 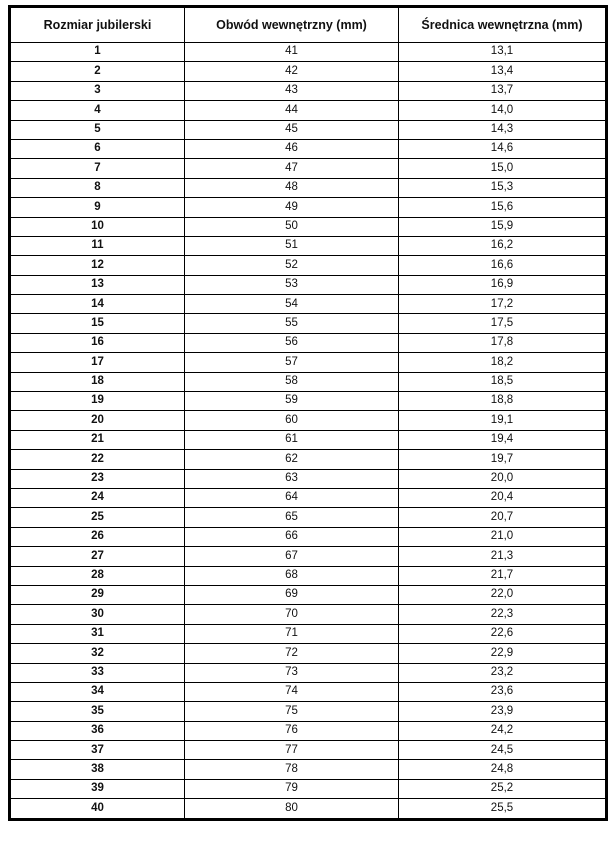 I want to click on size-cell: 7, so click(x=97, y=168).